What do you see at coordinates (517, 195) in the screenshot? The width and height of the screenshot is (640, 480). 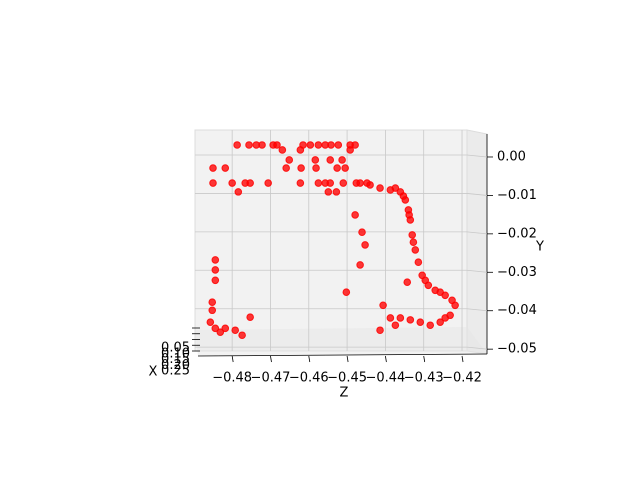 I see `y-tick-label: −0.01` at bounding box center [517, 195].